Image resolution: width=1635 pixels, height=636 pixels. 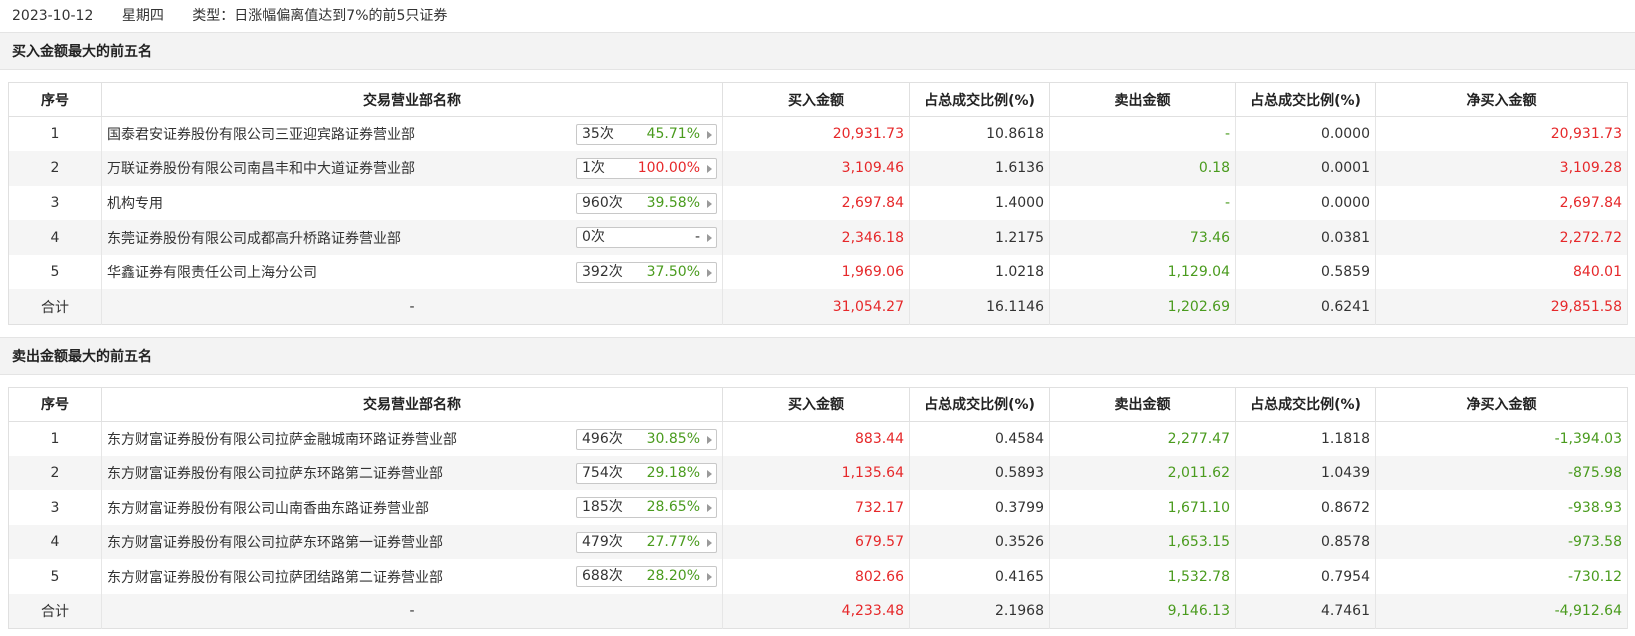 I want to click on sell-ratio: 0.7954, so click(x=1305, y=577).